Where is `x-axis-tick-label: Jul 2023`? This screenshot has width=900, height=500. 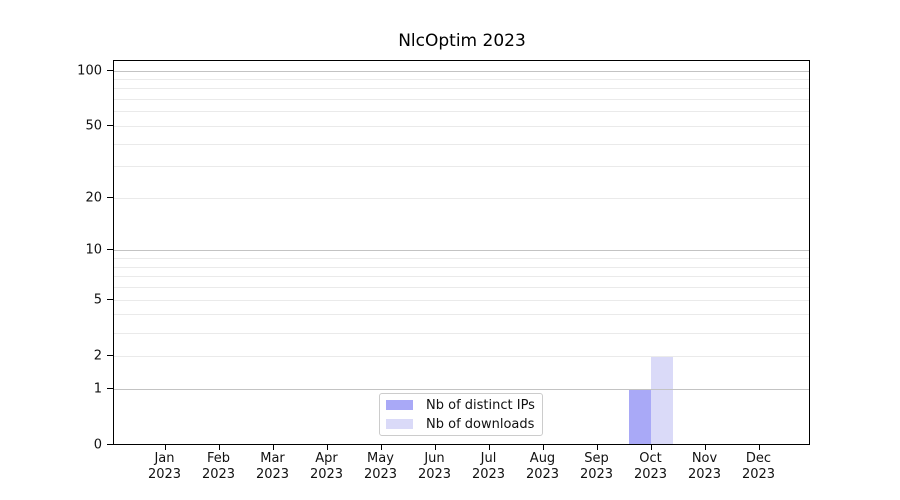 x-axis-tick-label: Jul 2023 is located at coordinates (488, 466).